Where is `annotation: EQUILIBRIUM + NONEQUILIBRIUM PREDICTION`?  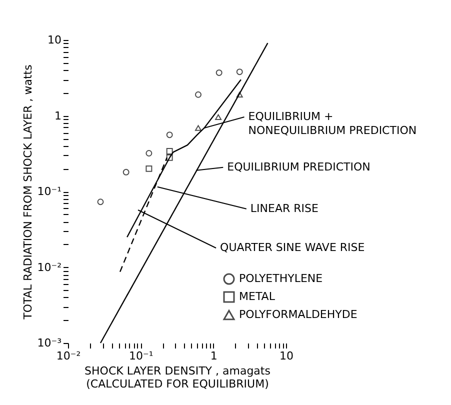
annotation: EQUILIBRIUM + NONEQUILIBRIUM PREDICTION is located at coordinates (332, 123).